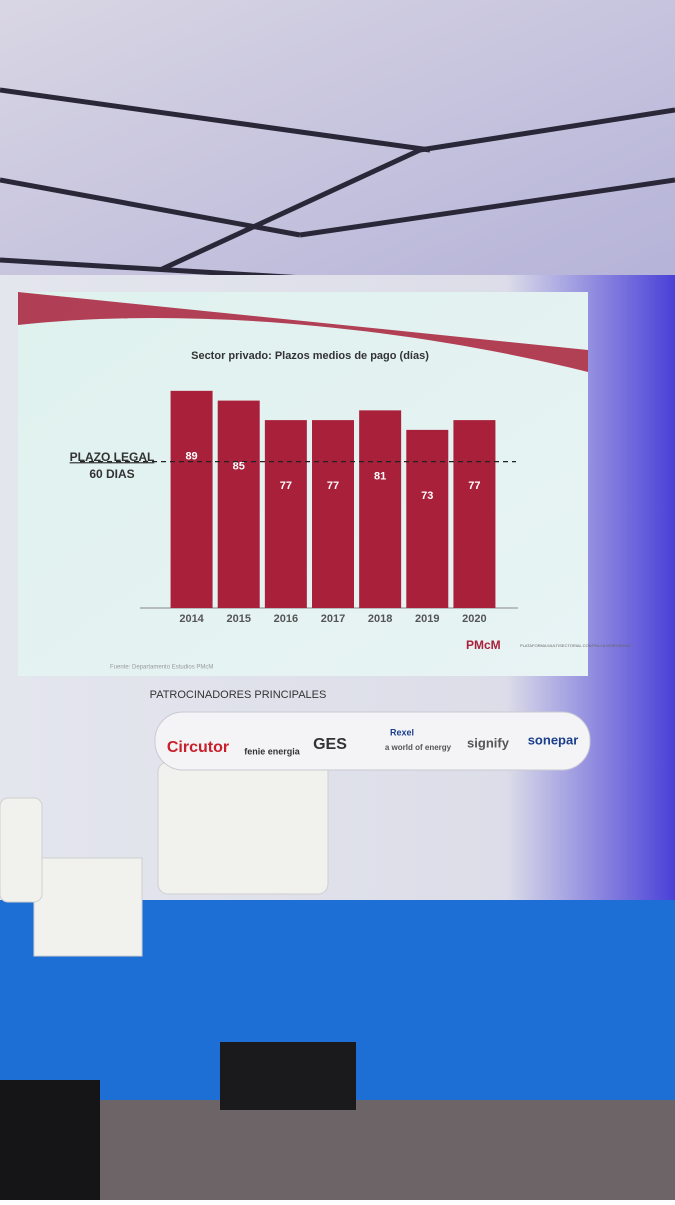  What do you see at coordinates (427, 619) in the screenshot?
I see `x-tick-label: 2019` at bounding box center [427, 619].